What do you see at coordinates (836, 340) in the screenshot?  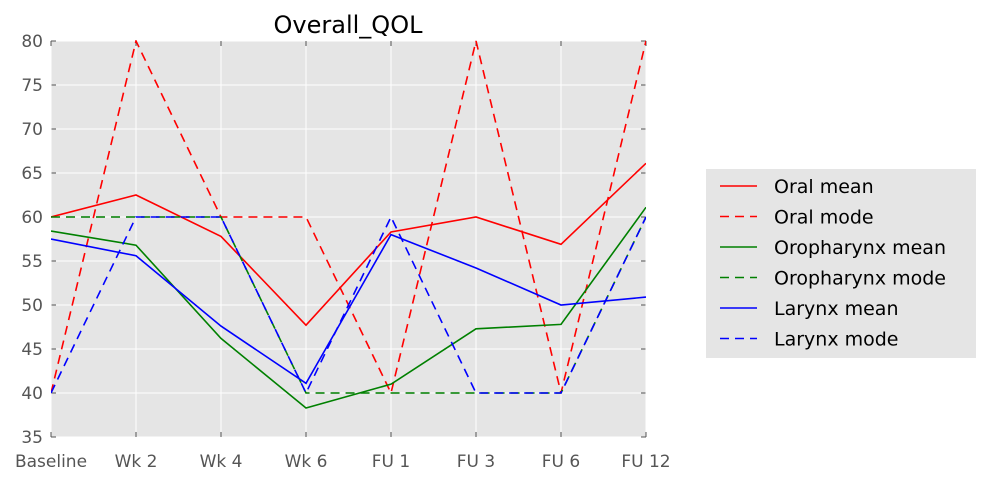 I see `legend-label-larynx-mode: Larynx mode` at bounding box center [836, 340].